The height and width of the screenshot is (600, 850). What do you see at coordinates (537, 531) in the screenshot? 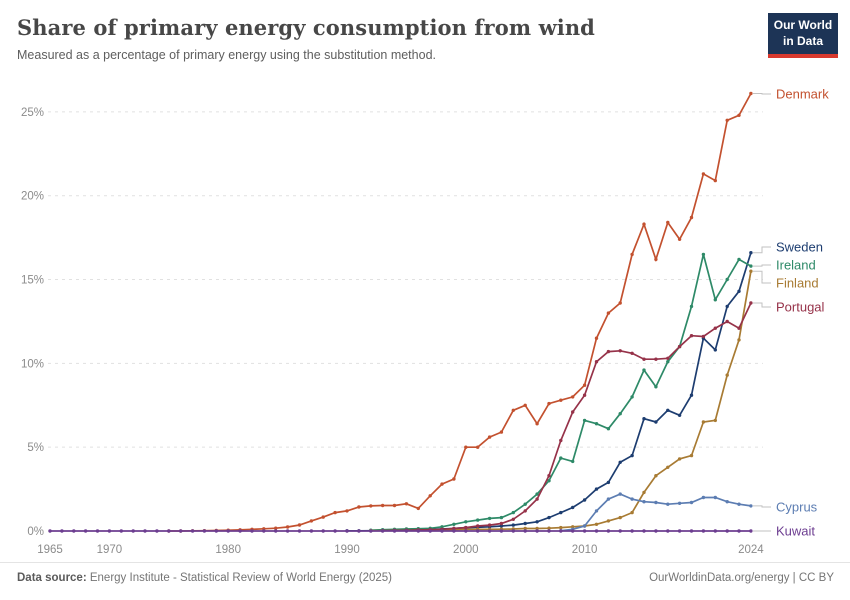
I see `data-point-kuwait-2006` at bounding box center [537, 531].